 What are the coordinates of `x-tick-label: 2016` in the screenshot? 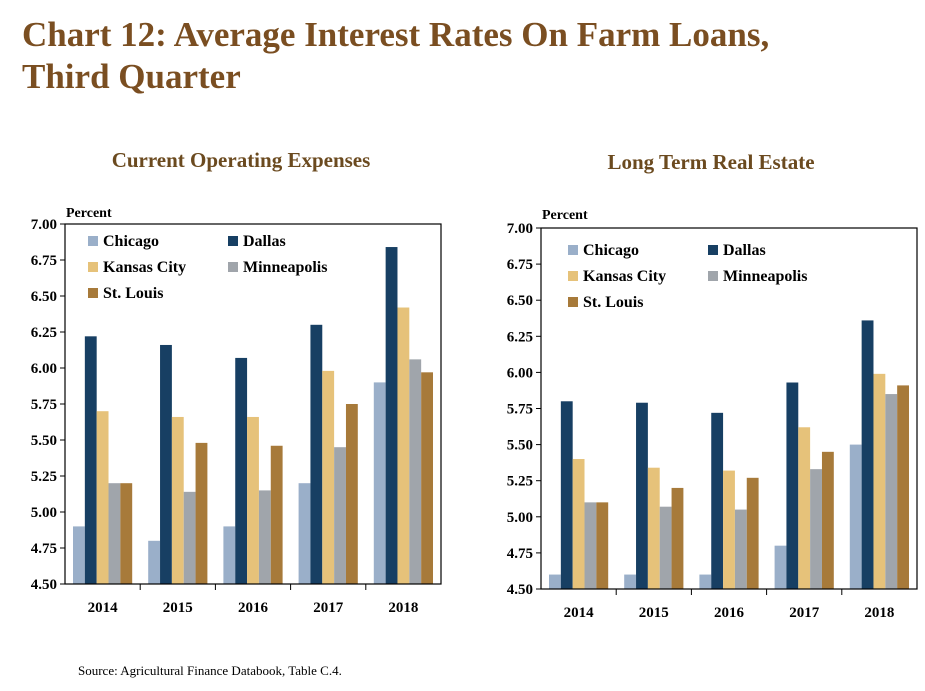 It's located at (729, 613).